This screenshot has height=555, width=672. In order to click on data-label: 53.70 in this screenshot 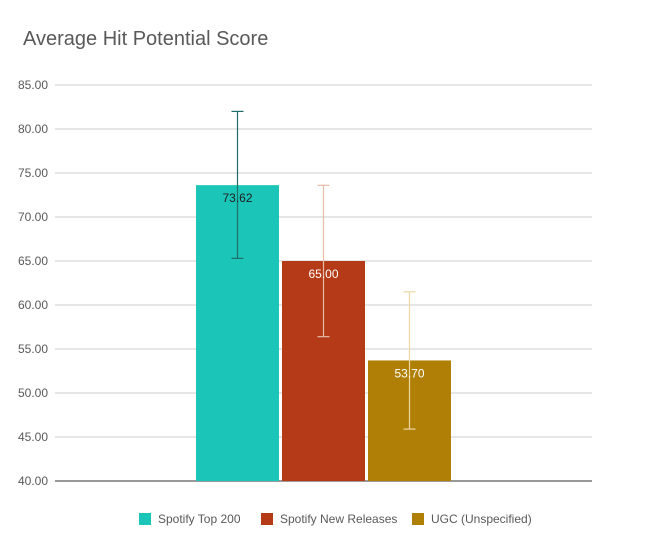, I will do `click(409, 373)`.